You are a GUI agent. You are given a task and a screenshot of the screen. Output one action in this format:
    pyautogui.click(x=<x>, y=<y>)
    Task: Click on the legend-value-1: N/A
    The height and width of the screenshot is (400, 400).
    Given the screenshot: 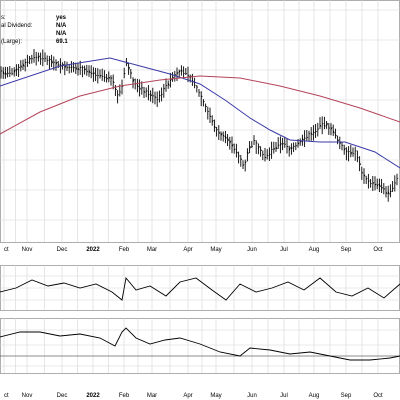 What is the action you would take?
    pyautogui.click(x=61, y=26)
    